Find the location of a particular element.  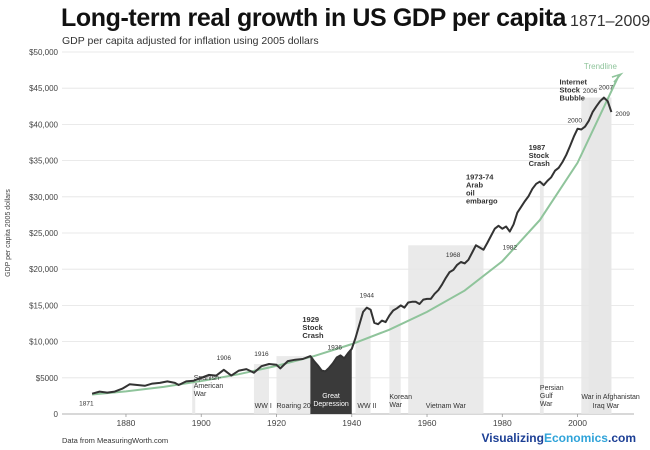

brand-part-3: .com is located at coordinates (621, 438).